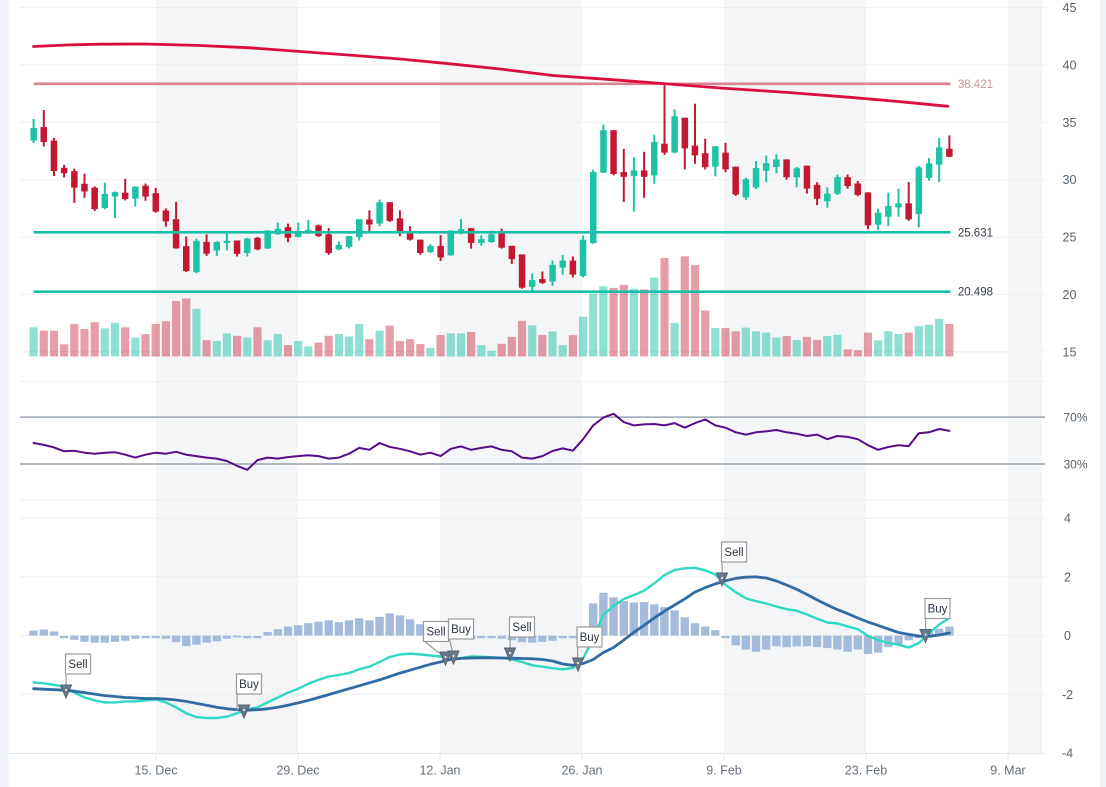 This screenshot has width=1106, height=787. I want to click on svg-text: 15, so click(1070, 352).